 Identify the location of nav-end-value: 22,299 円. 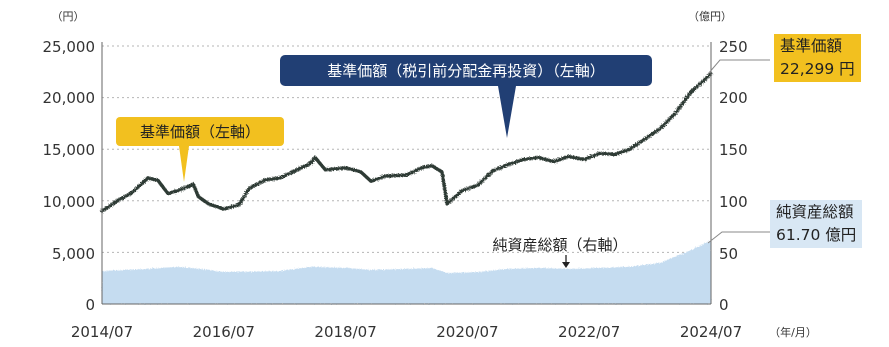
(817, 69).